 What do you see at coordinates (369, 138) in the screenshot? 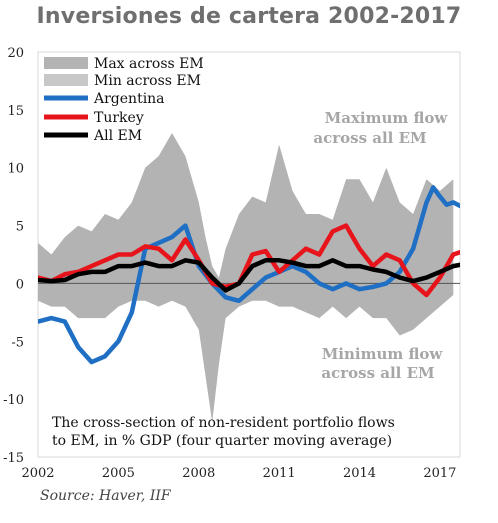
I see `annotation-max-line2: across all EM` at bounding box center [369, 138].